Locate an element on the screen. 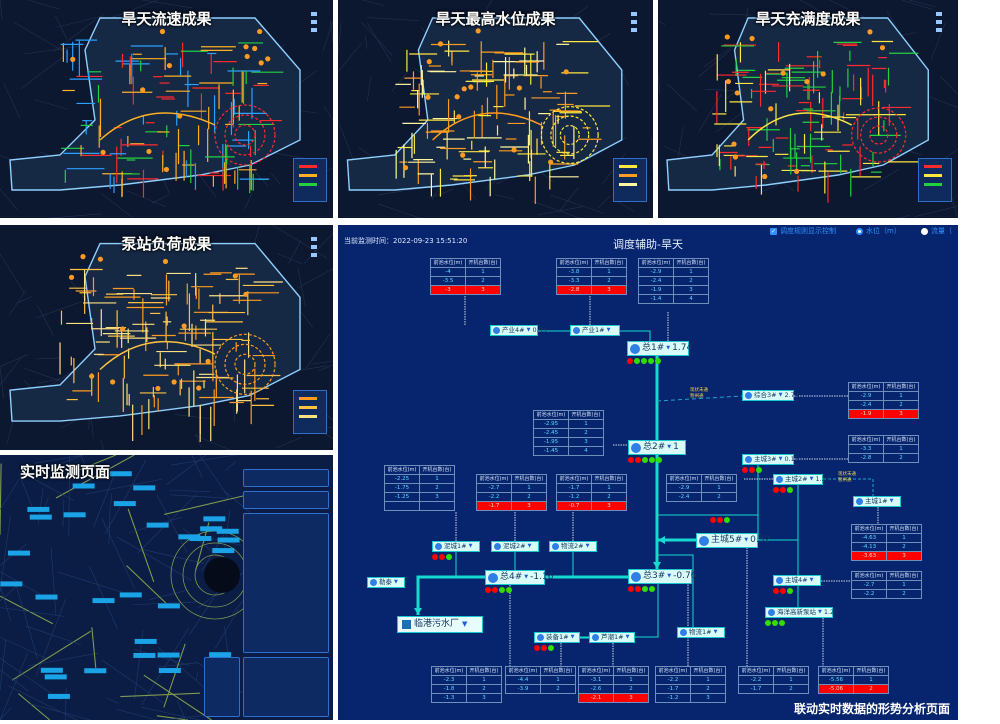 This screenshot has height=724, width=1000. pump-station-node: 主城3# ▼ 0.15 is located at coordinates (770, 459).